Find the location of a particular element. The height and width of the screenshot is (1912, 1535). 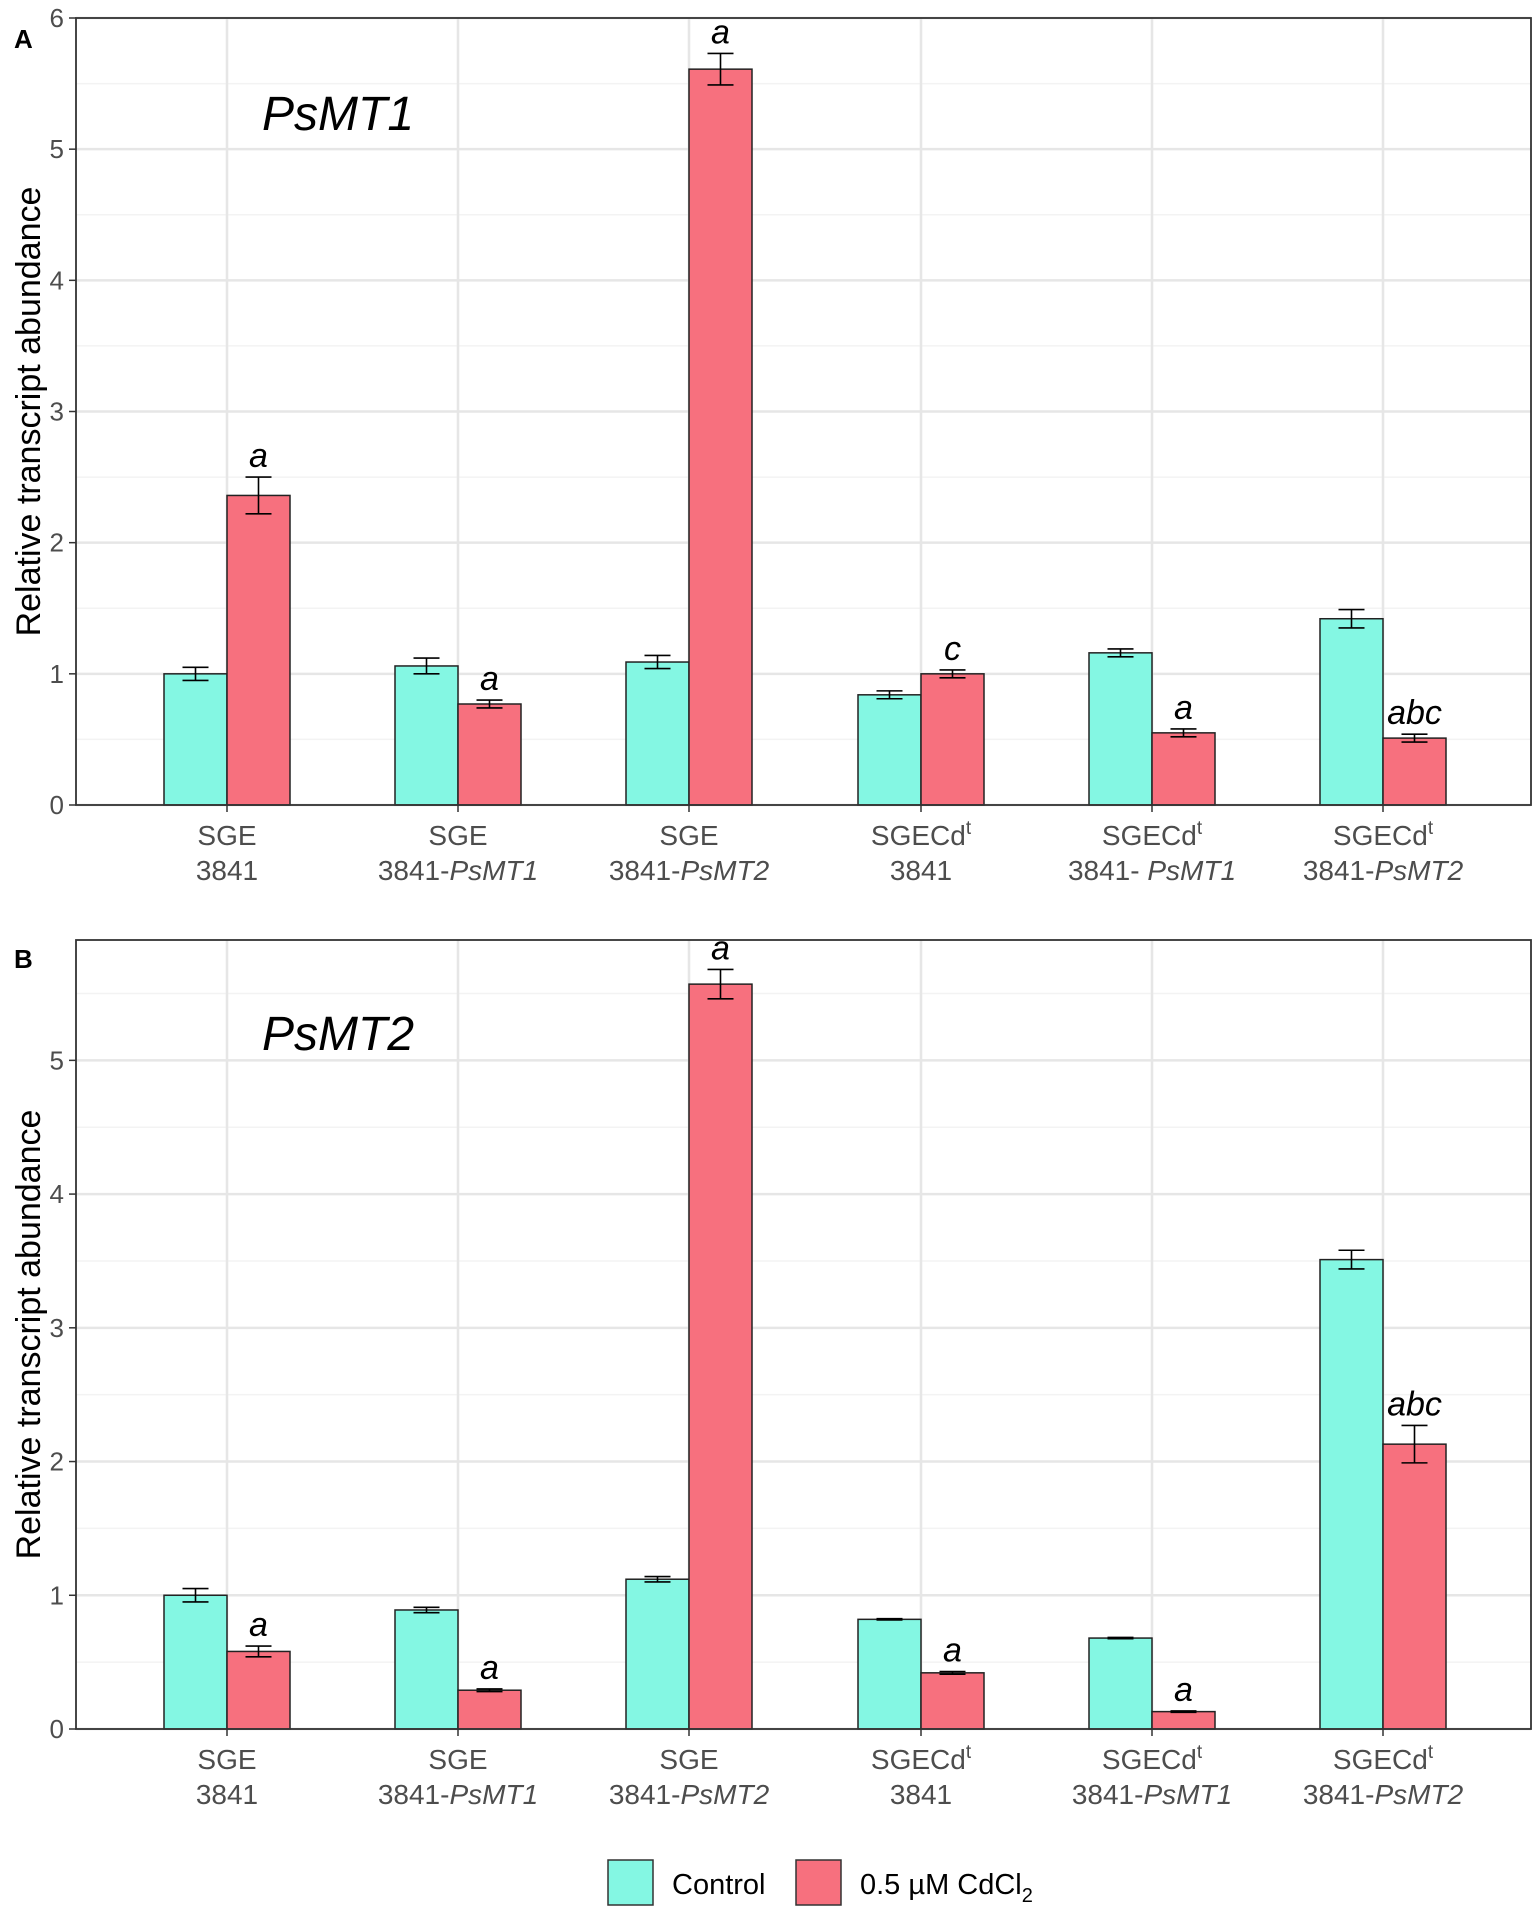

y-tick-label: 6 is located at coordinates (57, 18).